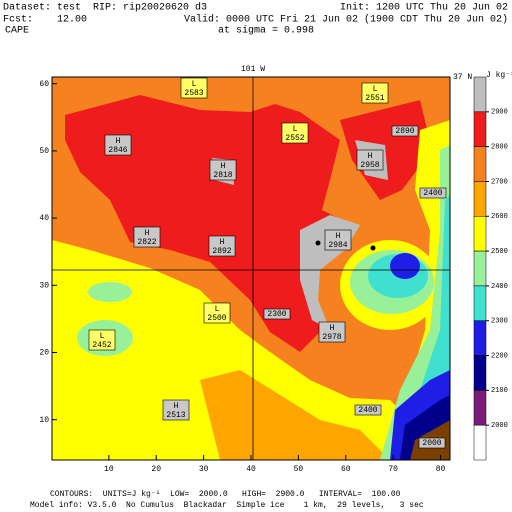 Image resolution: width=512 pixels, height=512 pixels. Describe the element at coordinates (146, 242) in the screenshot. I see `extreme-value: 2822` at that location.